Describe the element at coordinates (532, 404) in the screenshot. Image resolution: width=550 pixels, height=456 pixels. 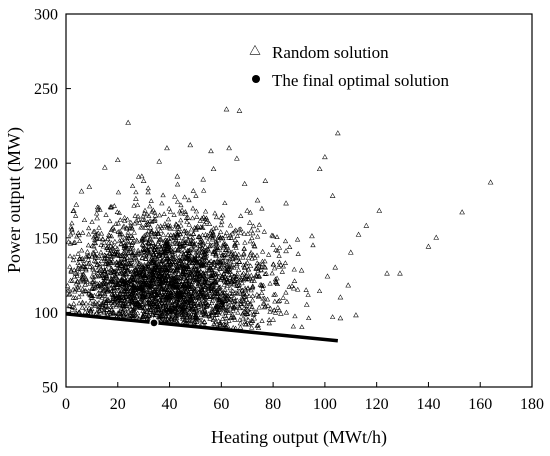
I see `x-tick-label: 180` at that location.